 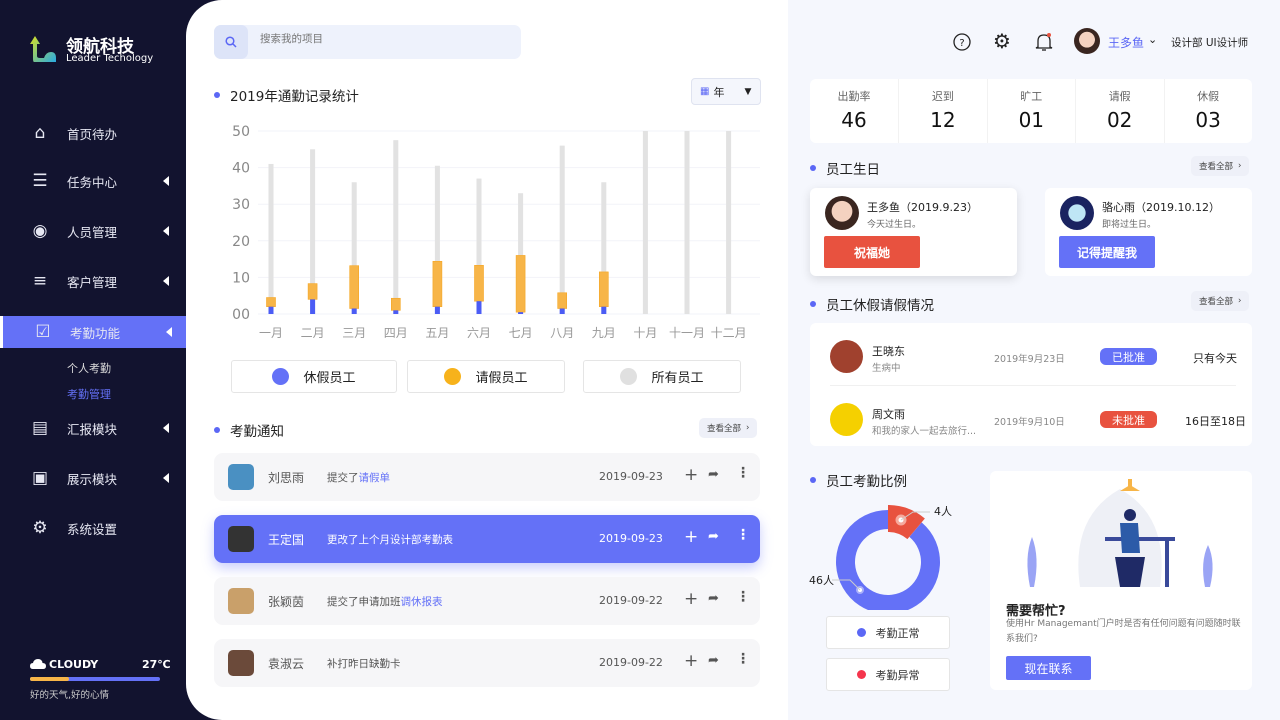 What do you see at coordinates (93, 181) in the screenshot?
I see `sidebar-item-1: ☰ 任务中心` at bounding box center [93, 181].